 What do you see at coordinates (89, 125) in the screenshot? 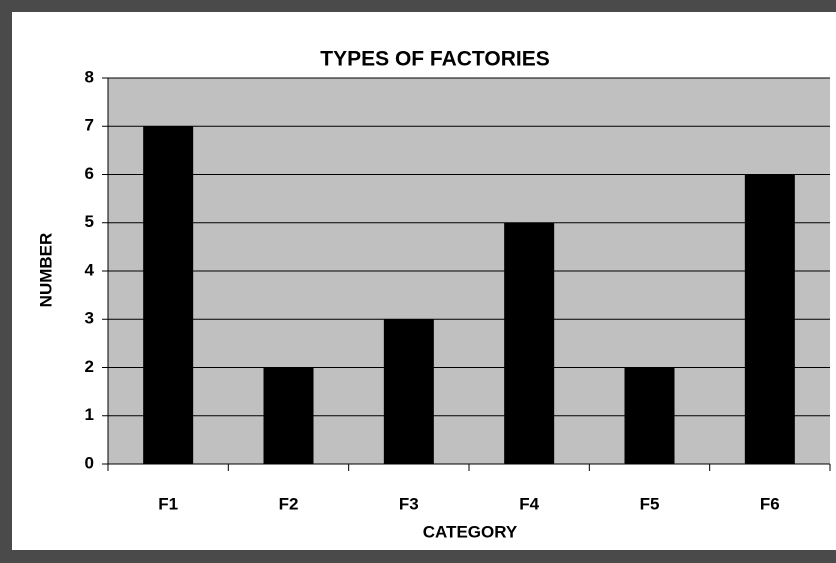
I see `y-tick-label: 7` at bounding box center [89, 125].